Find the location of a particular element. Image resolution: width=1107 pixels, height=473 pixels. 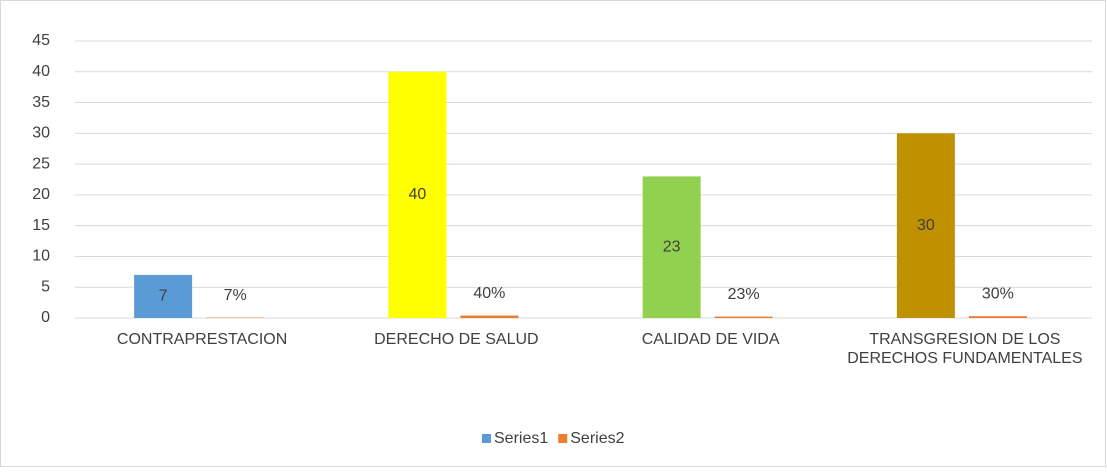

x-tick-label-box: CONTRAPRESTACION is located at coordinates (202, 370).